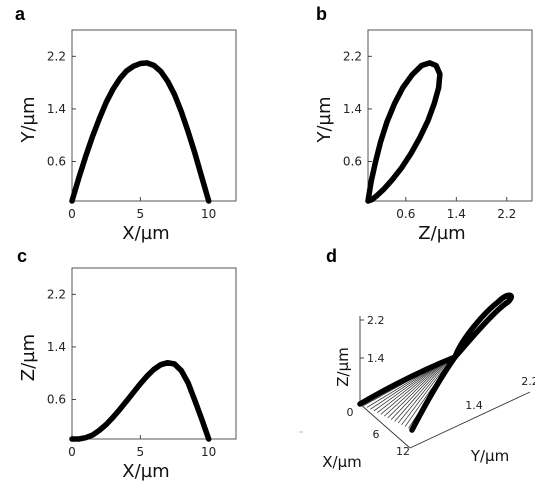 This screenshot has width=535, height=491. I want to click on series-line-3d, so click(435, 362).